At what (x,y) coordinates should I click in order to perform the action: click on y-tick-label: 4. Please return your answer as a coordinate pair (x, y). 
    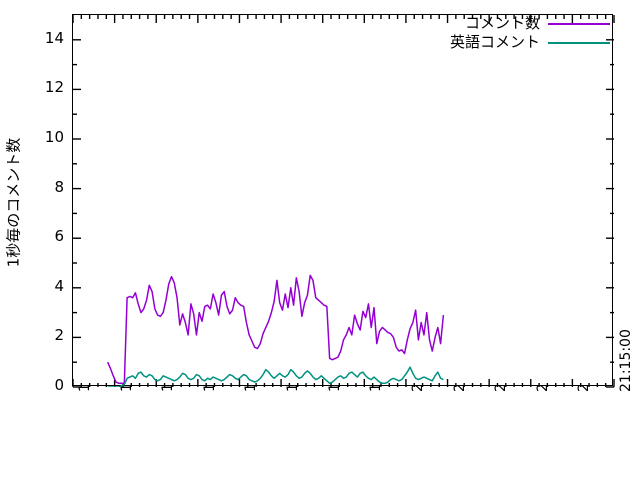
    Looking at the image, I should click on (59, 285).